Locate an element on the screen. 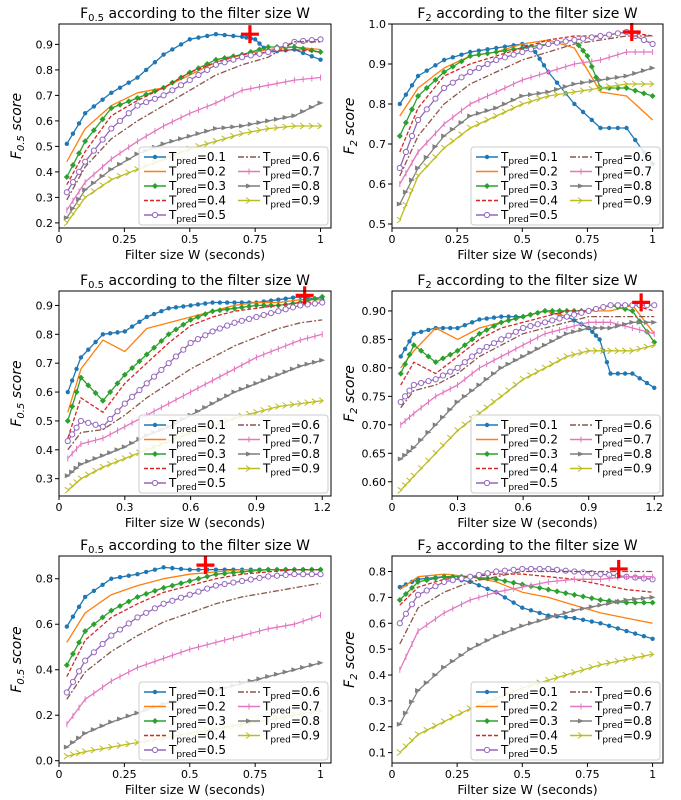  plot-frame is located at coordinates (527, 659).